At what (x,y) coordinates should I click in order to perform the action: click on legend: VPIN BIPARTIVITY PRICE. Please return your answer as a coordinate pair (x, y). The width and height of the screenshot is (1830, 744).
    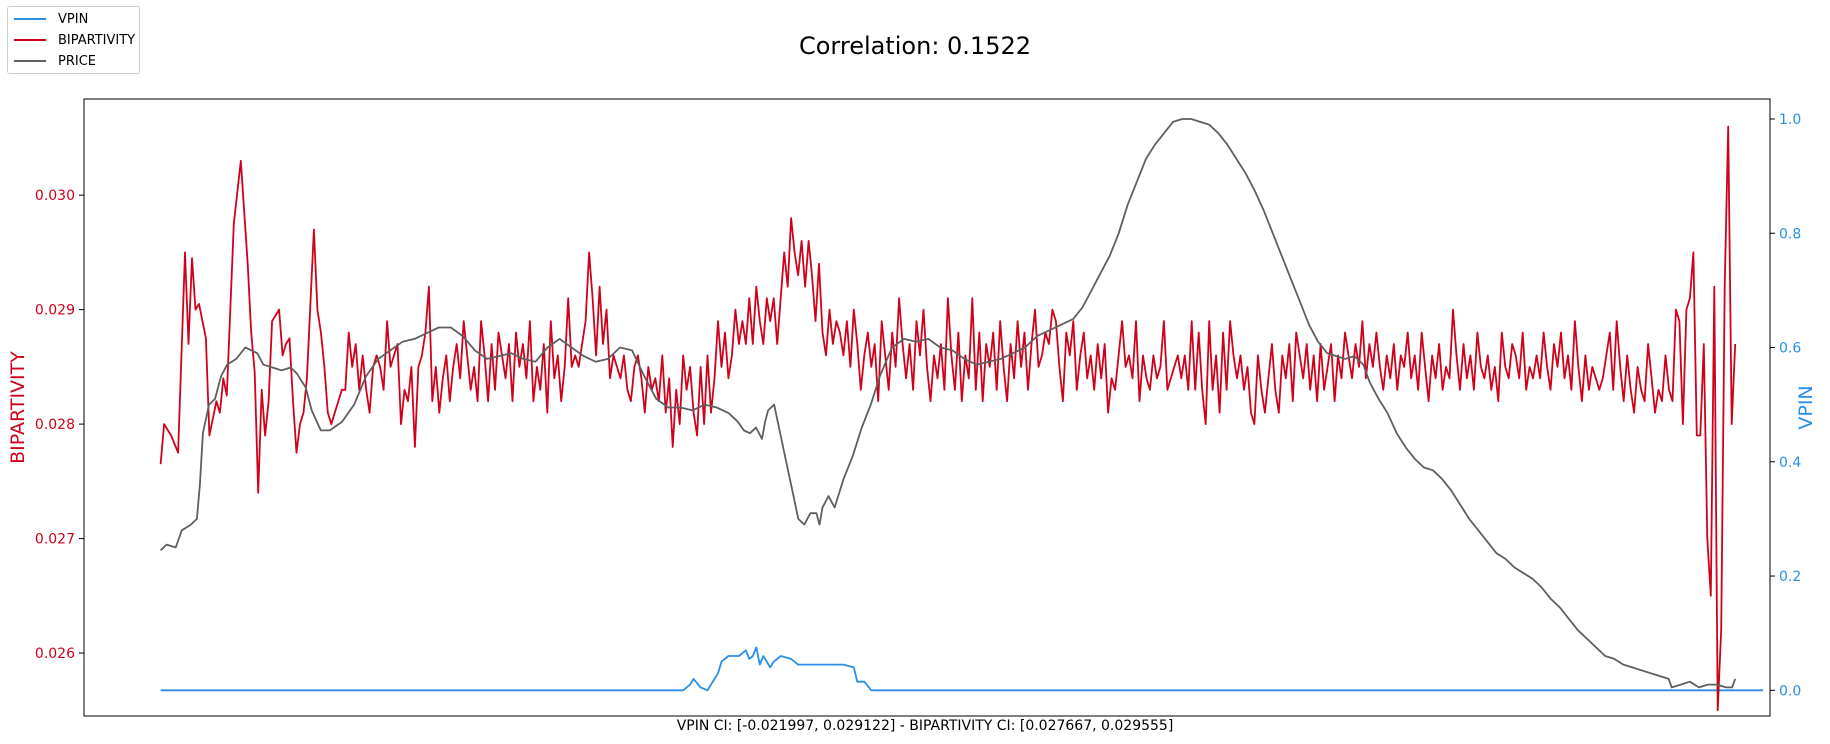
    Looking at the image, I should click on (73, 40).